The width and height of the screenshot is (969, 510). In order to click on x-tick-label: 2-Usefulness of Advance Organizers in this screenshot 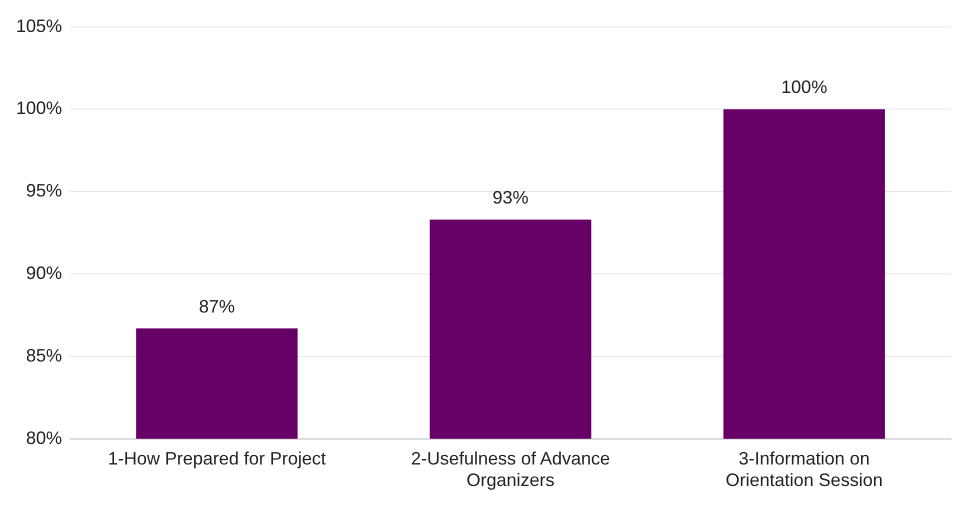, I will do `click(510, 469)`.